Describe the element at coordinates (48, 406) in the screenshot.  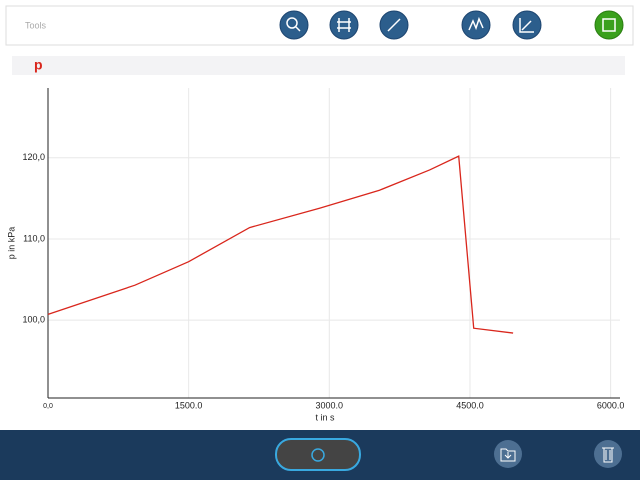
I see `x-tick-label: 0,0` at that location.